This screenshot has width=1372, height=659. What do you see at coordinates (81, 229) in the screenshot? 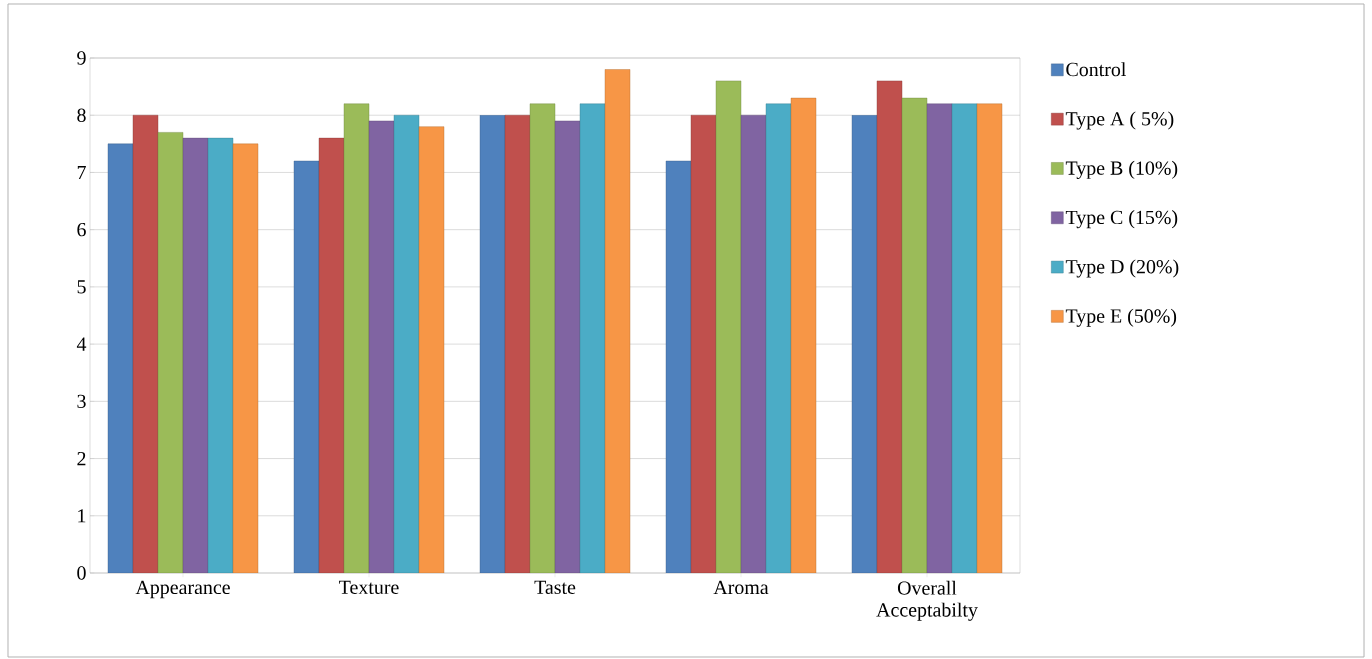
I see `y-tick-label: 6` at bounding box center [81, 229].